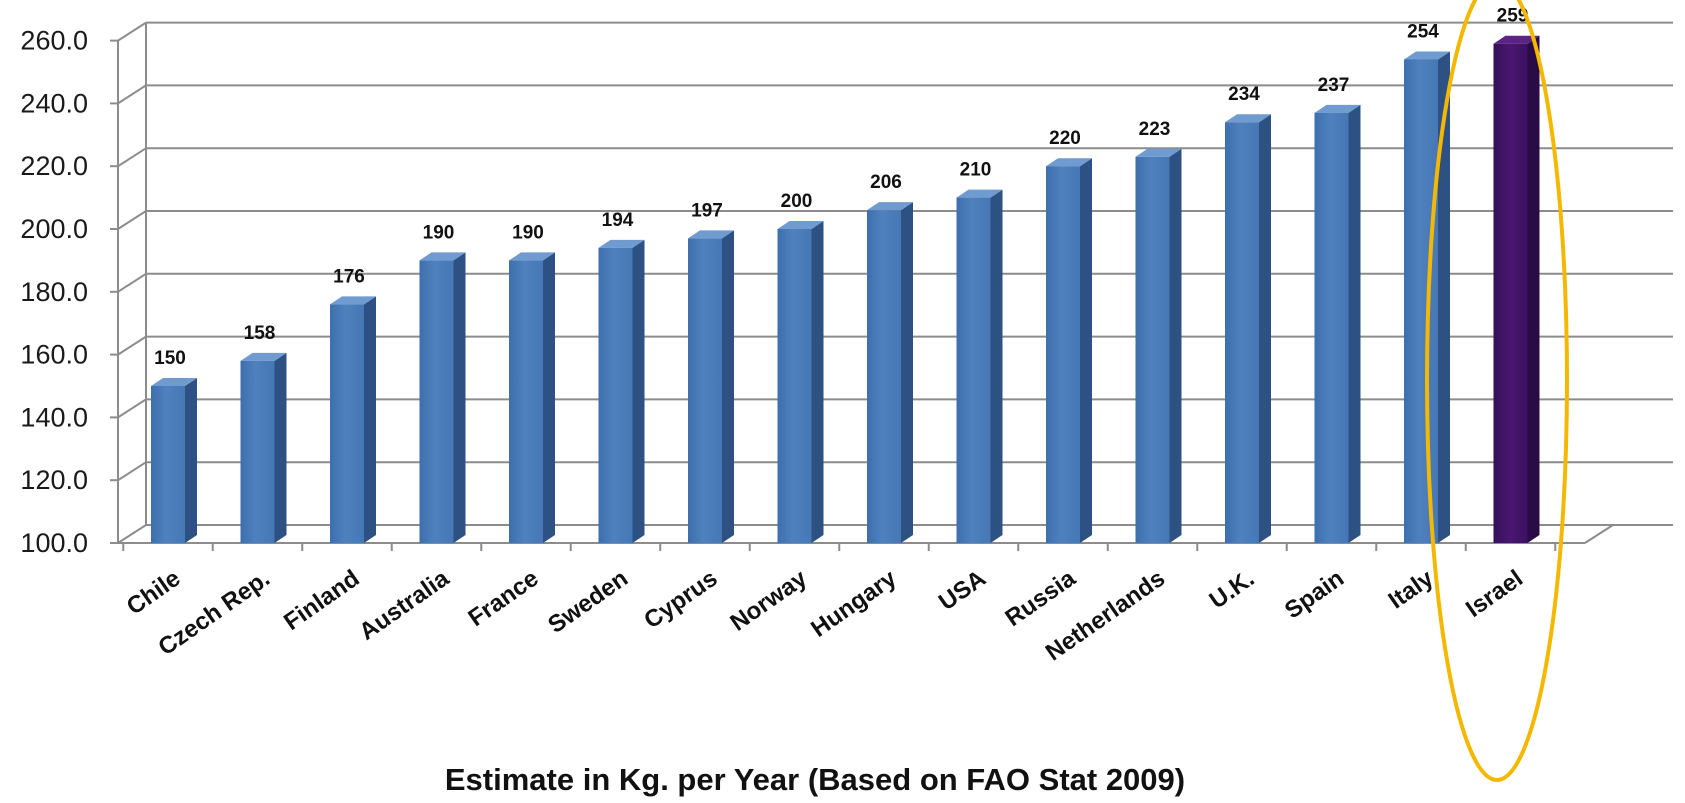  I want to click on bar-italy, so click(1427, 297).